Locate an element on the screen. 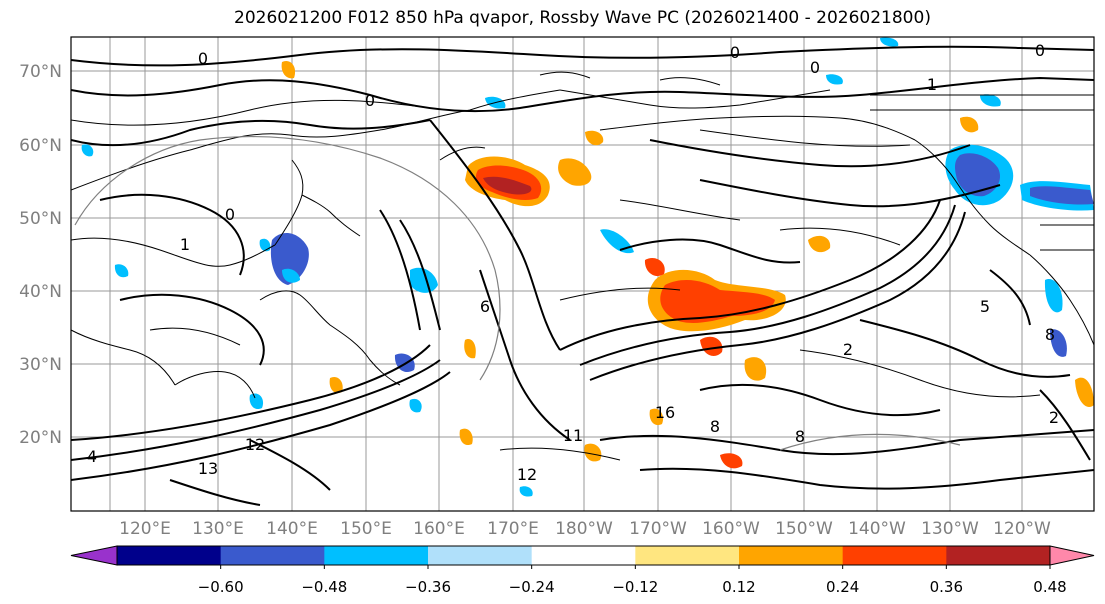 Image resolution: width=1105 pixels, height=604 pixels. lat-label: 20°N is located at coordinates (40, 438).